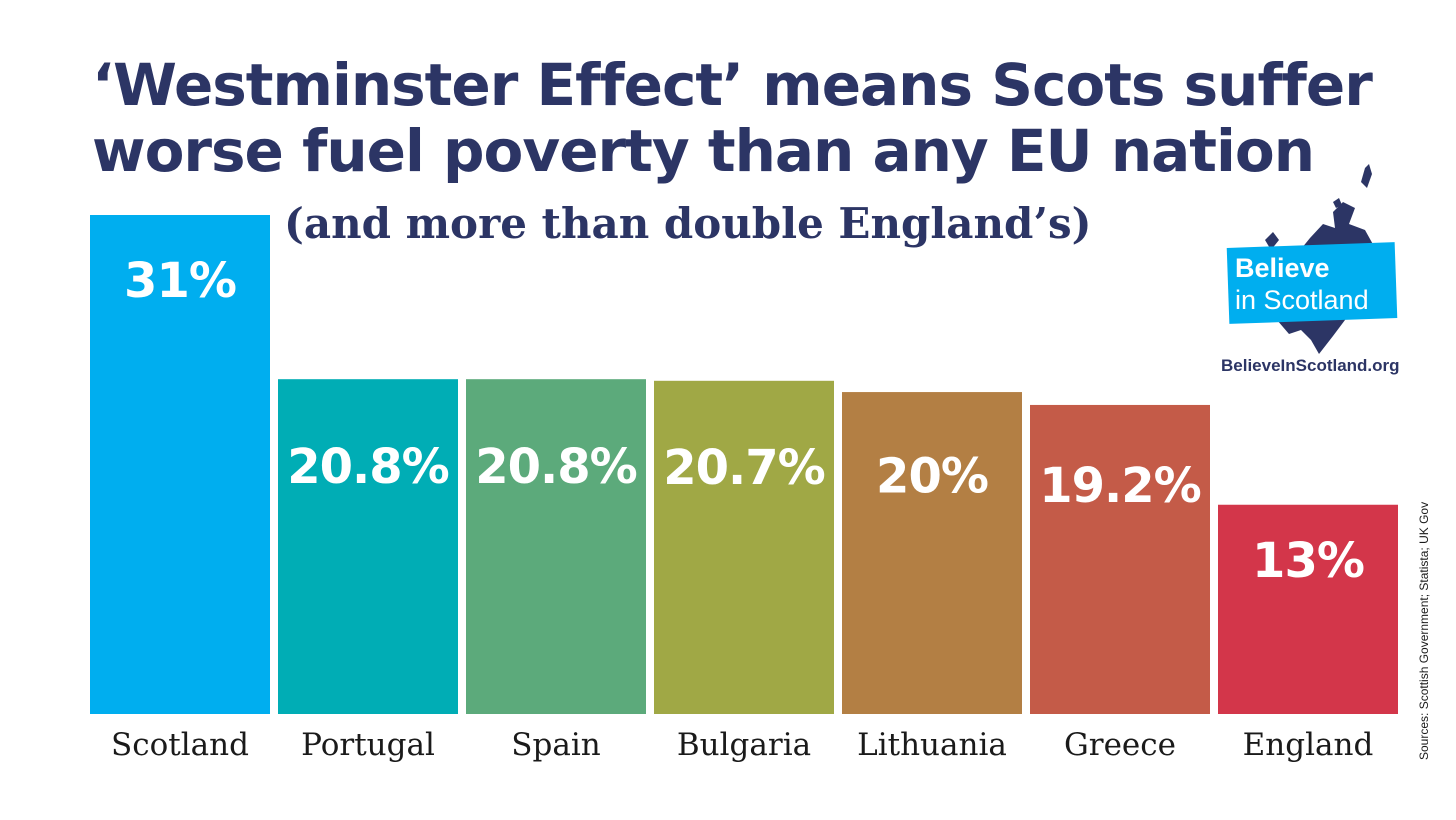 The height and width of the screenshot is (820, 1456). I want to click on value-label-scotland: 31%, so click(180, 281).